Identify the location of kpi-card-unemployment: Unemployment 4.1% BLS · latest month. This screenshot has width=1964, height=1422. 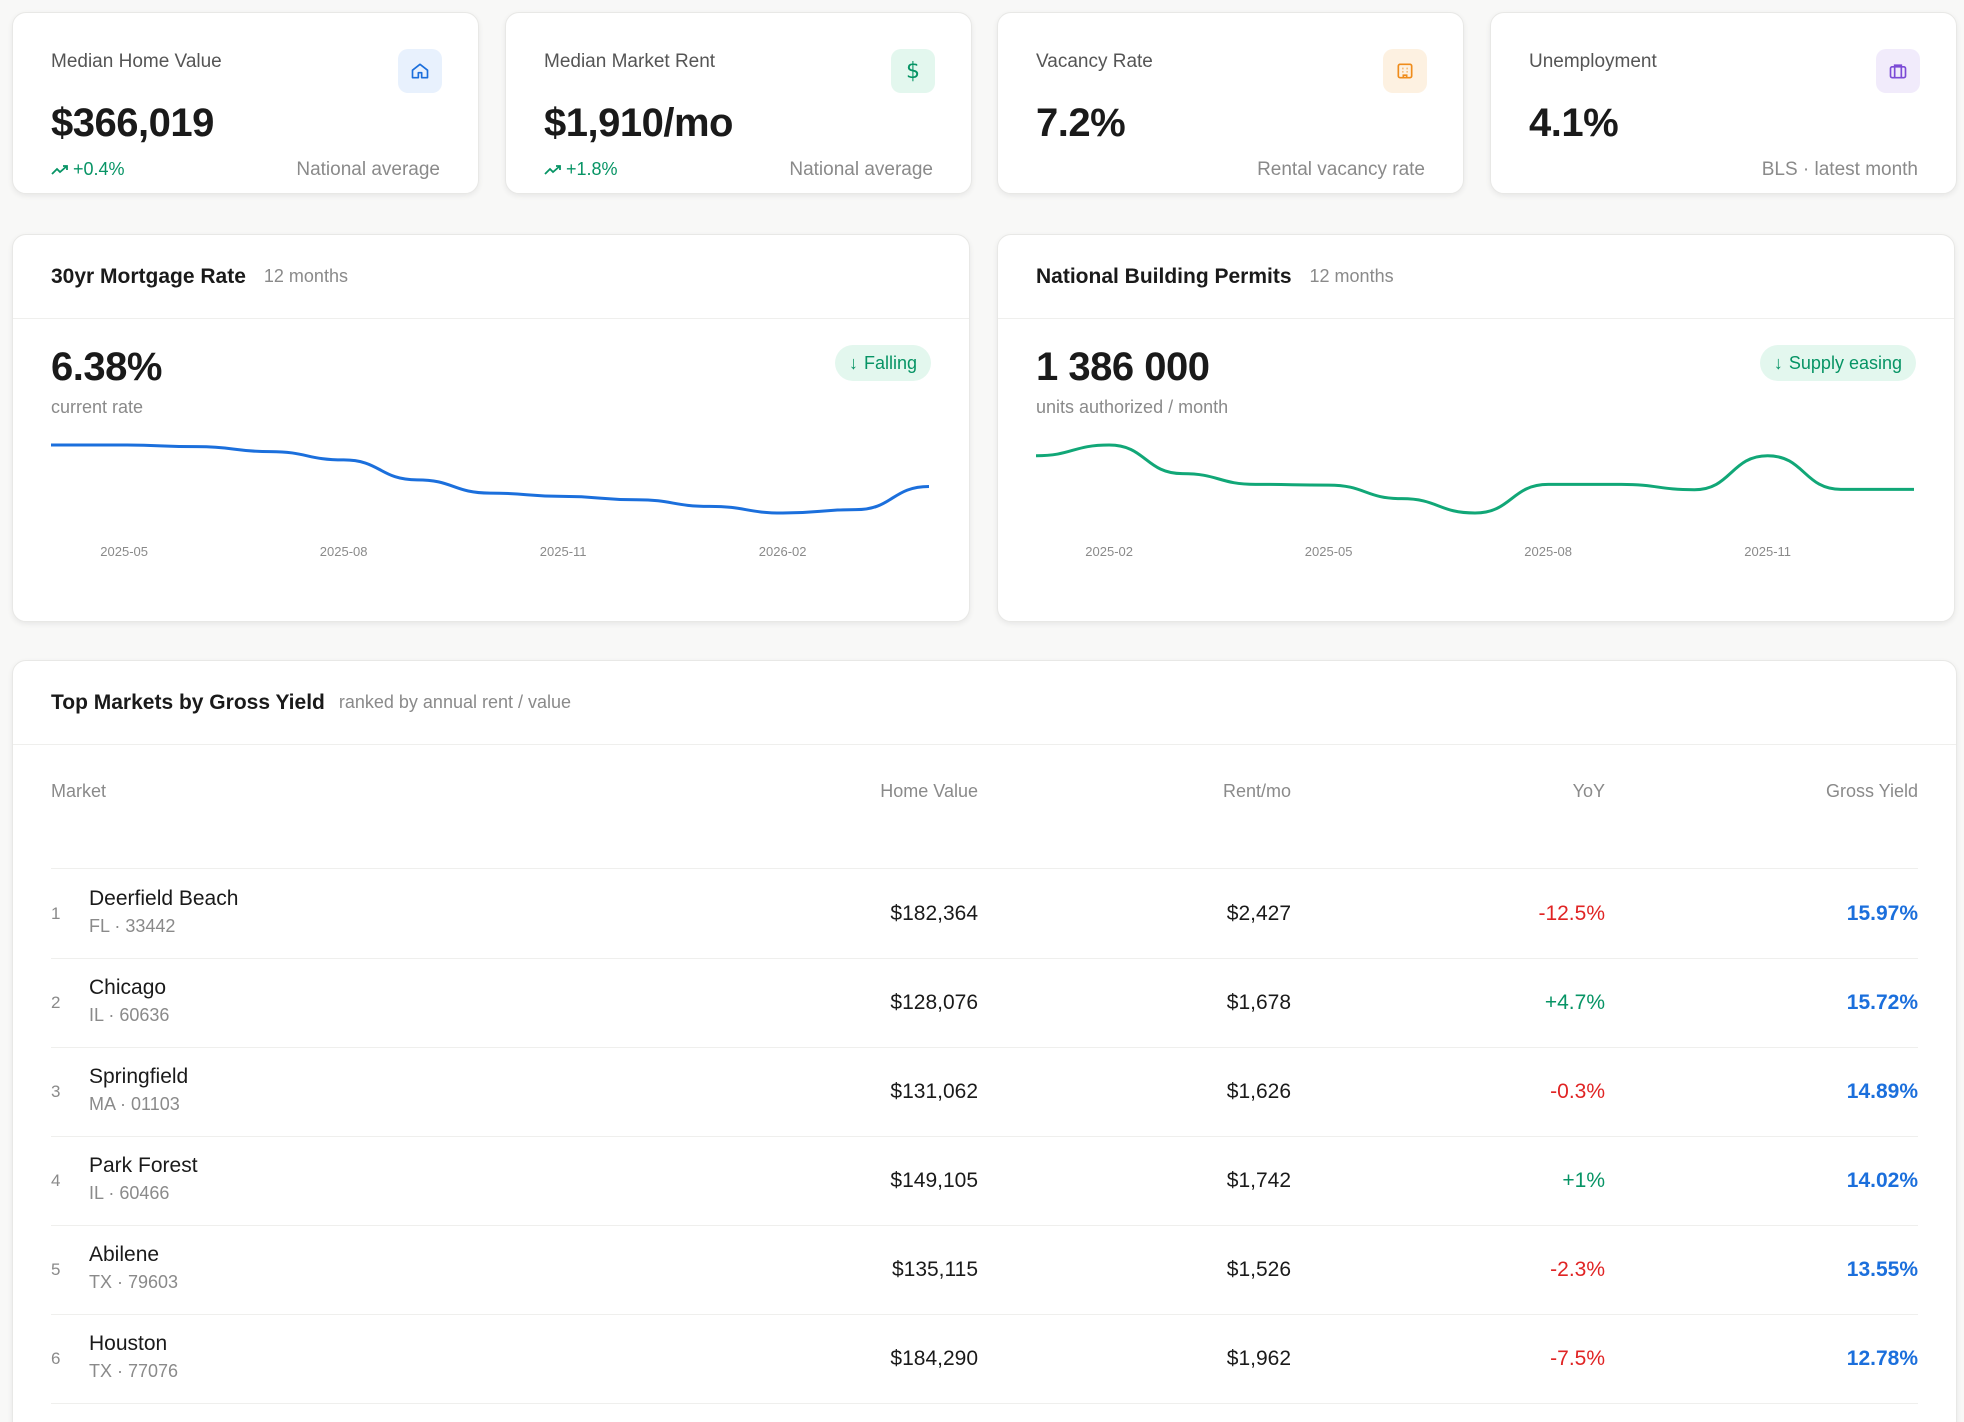
(1723, 103).